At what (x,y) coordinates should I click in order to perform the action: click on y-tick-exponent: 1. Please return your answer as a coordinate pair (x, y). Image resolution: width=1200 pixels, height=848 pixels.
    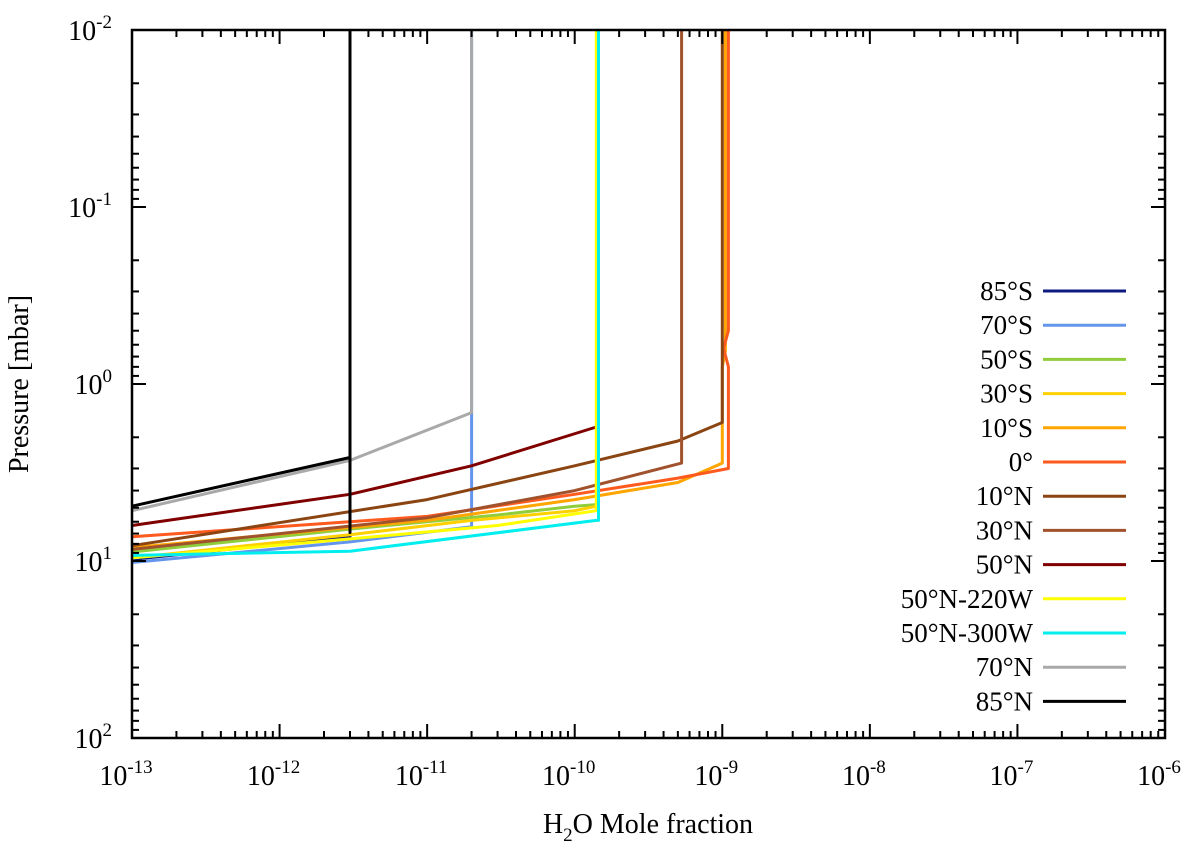
    Looking at the image, I should click on (108, 553).